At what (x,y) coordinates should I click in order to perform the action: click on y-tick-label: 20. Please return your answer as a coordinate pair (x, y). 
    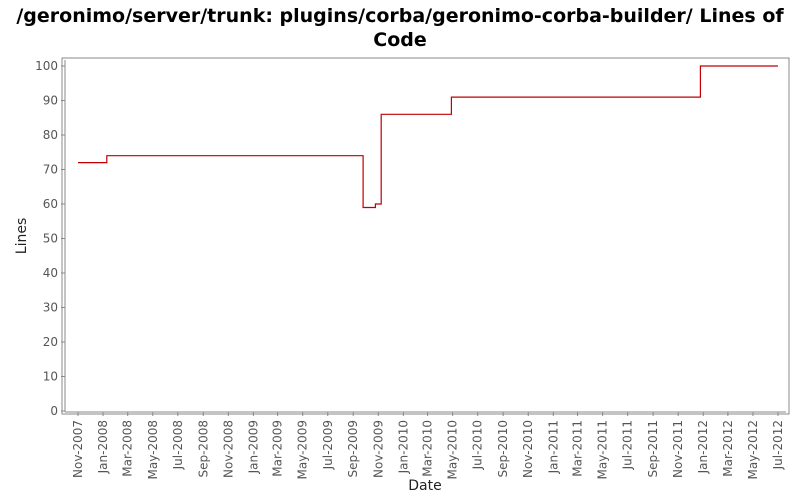
    Looking at the image, I should click on (50, 342).